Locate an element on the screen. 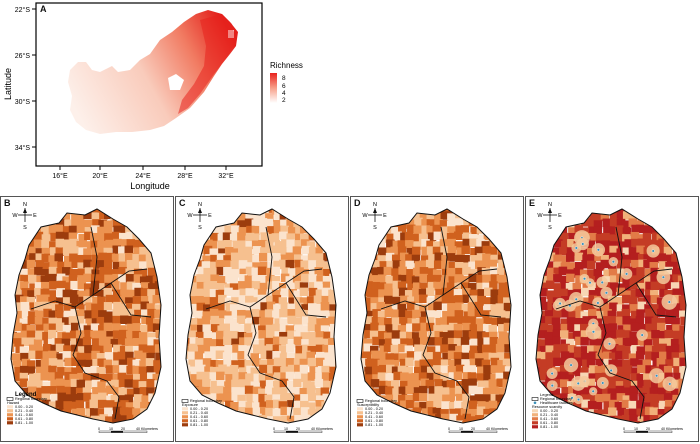  xtick-1: 20°E is located at coordinates (100, 176).